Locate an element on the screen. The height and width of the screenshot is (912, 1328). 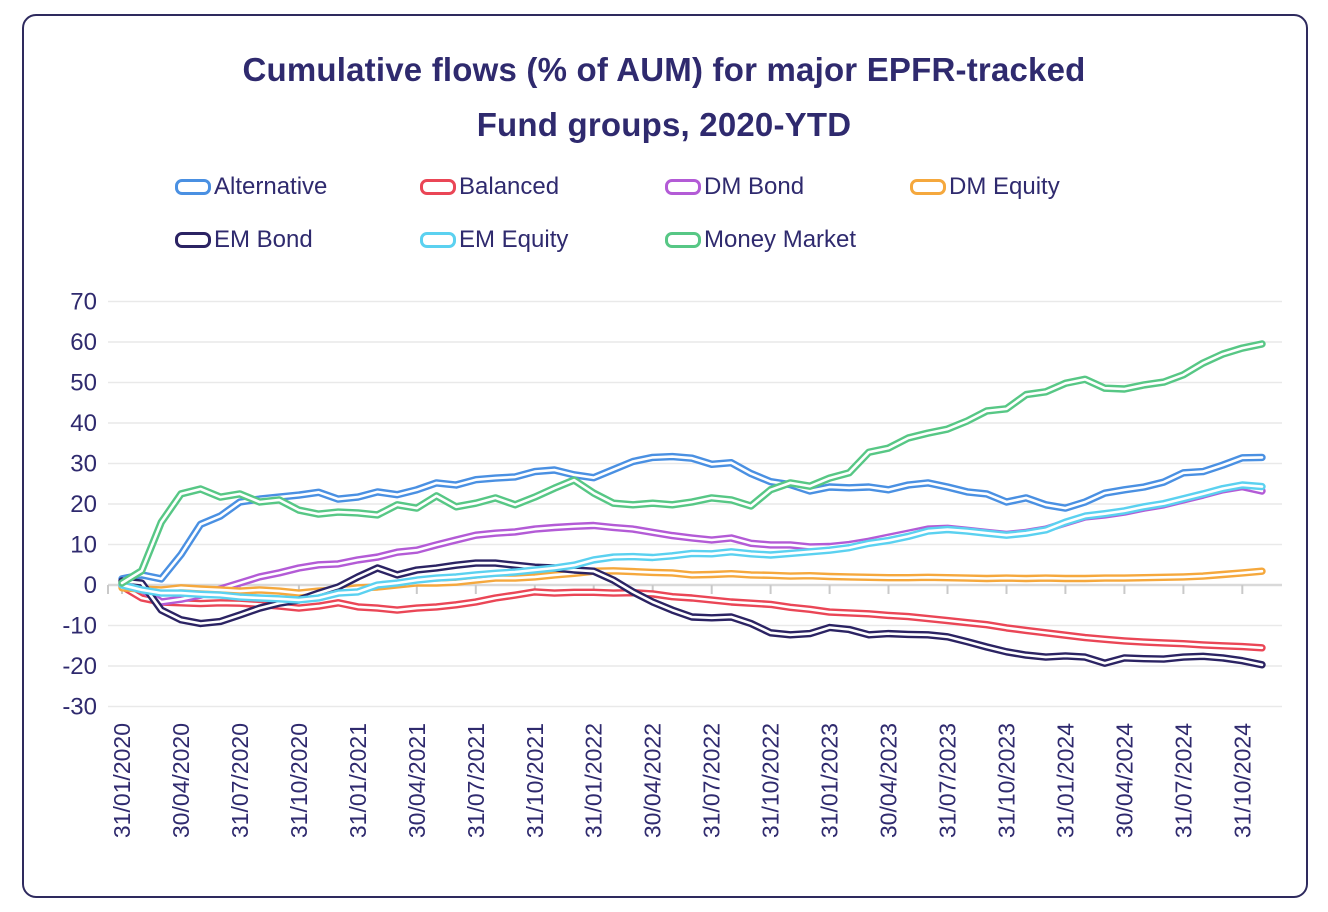
x-axis-tick-label: 31/07/2022 is located at coordinates (712, 780).